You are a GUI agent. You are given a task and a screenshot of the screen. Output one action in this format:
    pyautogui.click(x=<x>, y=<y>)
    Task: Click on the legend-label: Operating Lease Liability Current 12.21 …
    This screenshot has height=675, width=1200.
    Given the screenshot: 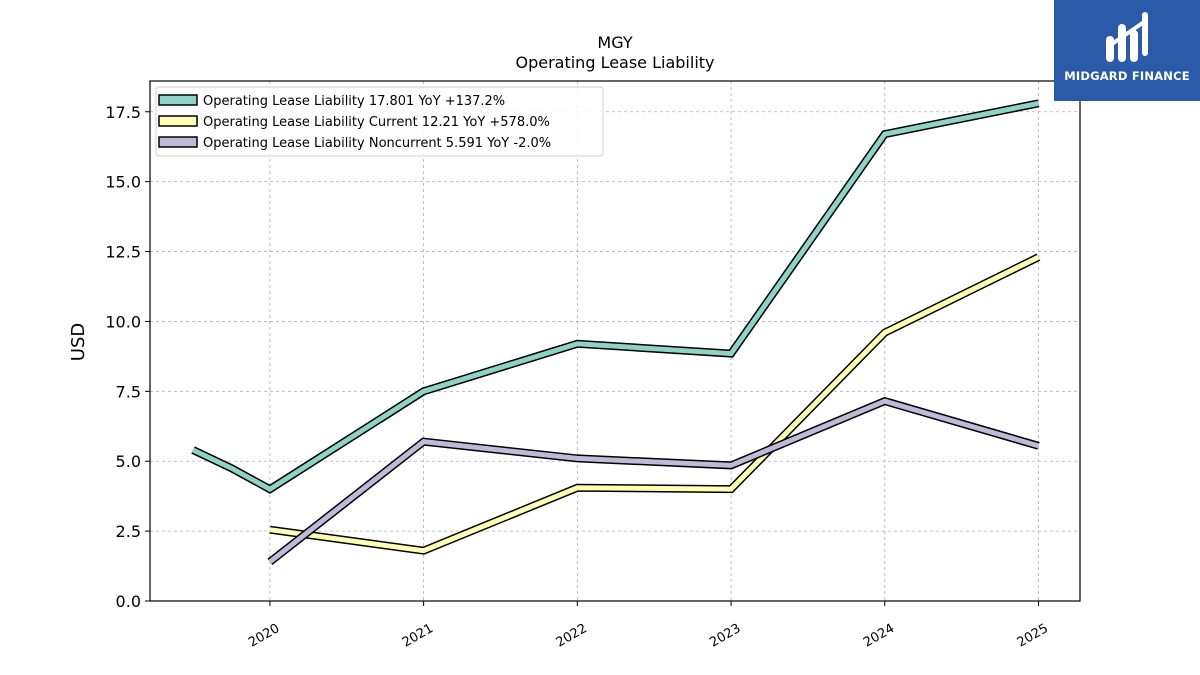 What is the action you would take?
    pyautogui.click(x=376, y=122)
    